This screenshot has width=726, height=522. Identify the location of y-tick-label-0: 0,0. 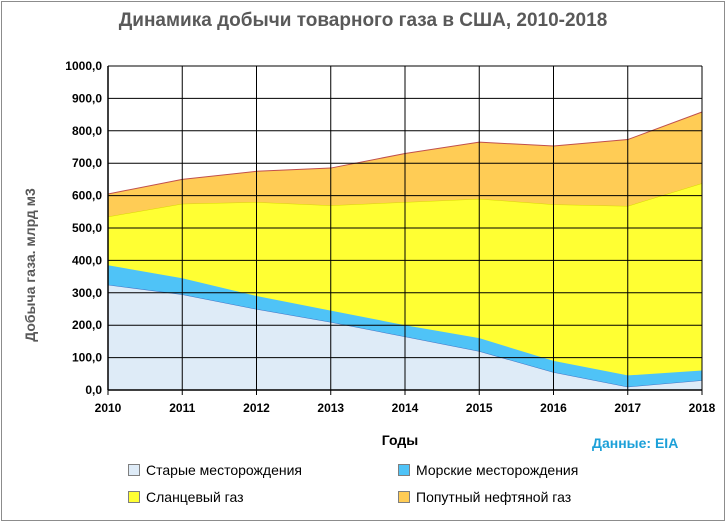
(93, 390).